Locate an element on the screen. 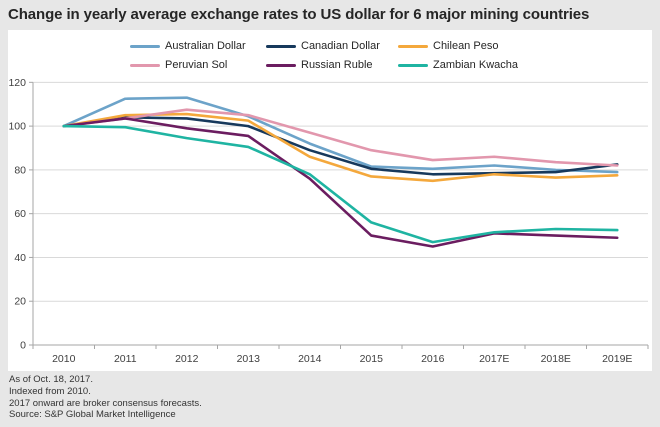 The width and height of the screenshot is (660, 427). legend-label: Australian Dollar is located at coordinates (205, 46).